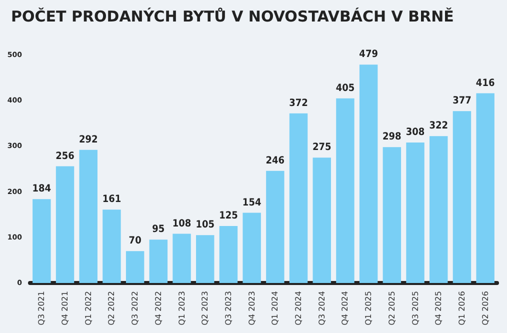 The width and height of the screenshot is (507, 333). What do you see at coordinates (345, 308) in the screenshot?
I see `x-tick-label: Q4 2024` at bounding box center [345, 308].